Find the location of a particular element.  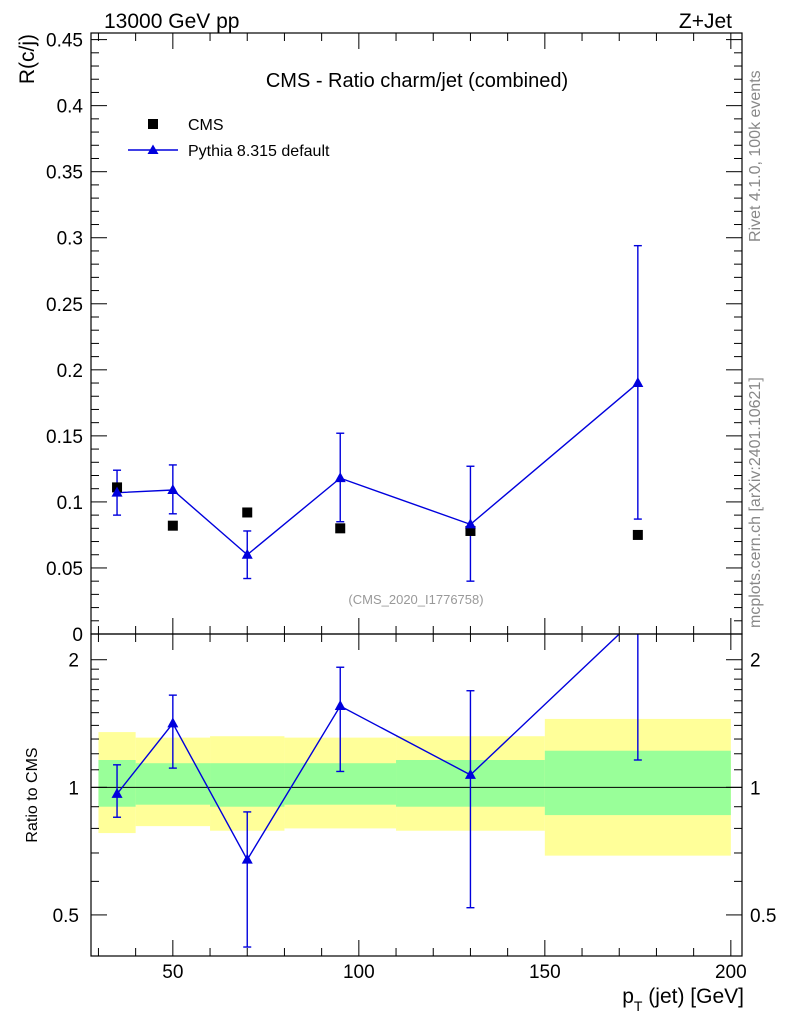

x-axis-label-main: p is located at coordinates (628, 996).